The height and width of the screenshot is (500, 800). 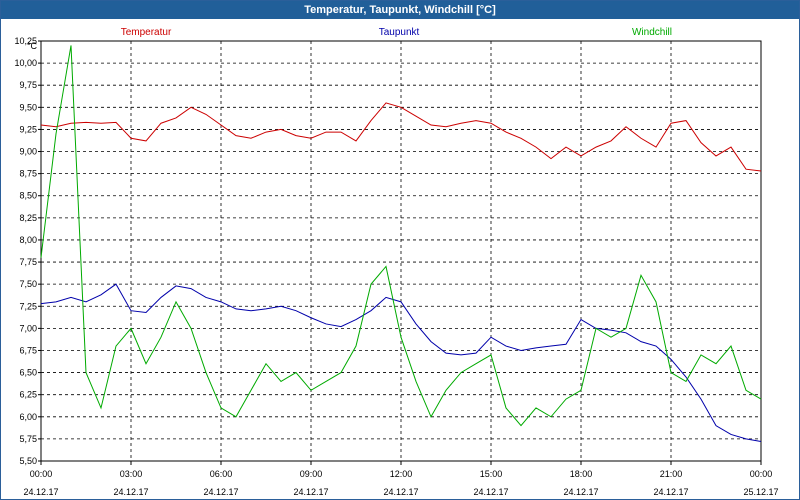 What do you see at coordinates (399, 32) in the screenshot?
I see `legend-taupunkt: Taupunkt` at bounding box center [399, 32].